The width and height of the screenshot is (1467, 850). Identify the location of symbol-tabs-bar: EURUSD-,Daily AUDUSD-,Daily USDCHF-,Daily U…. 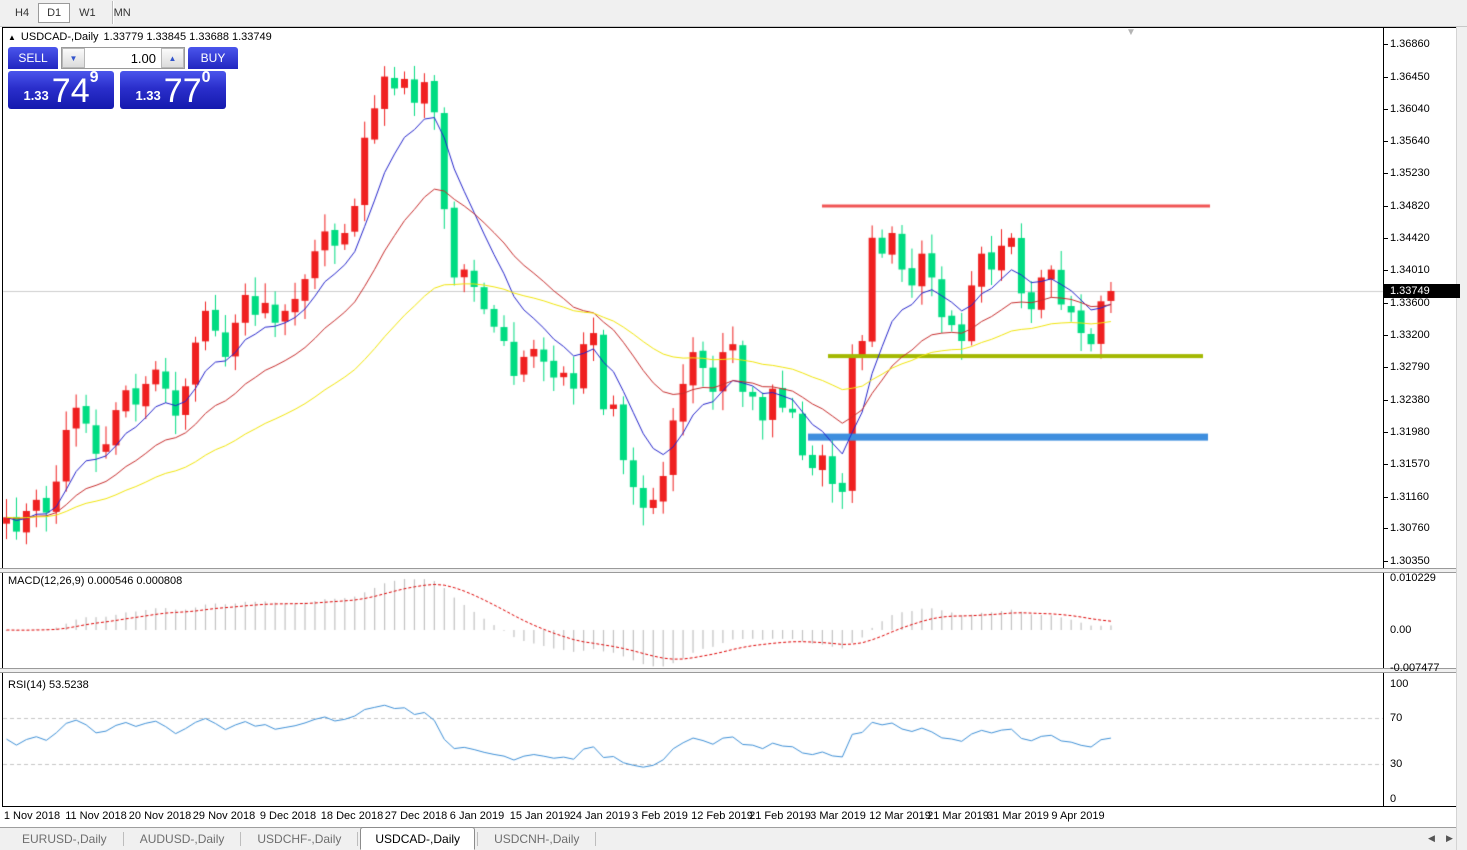
(728, 838).